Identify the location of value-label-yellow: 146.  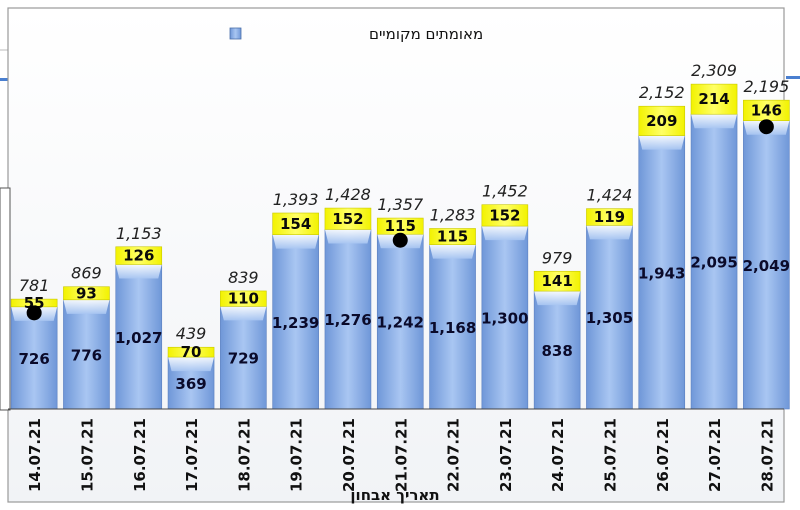
(766, 110).